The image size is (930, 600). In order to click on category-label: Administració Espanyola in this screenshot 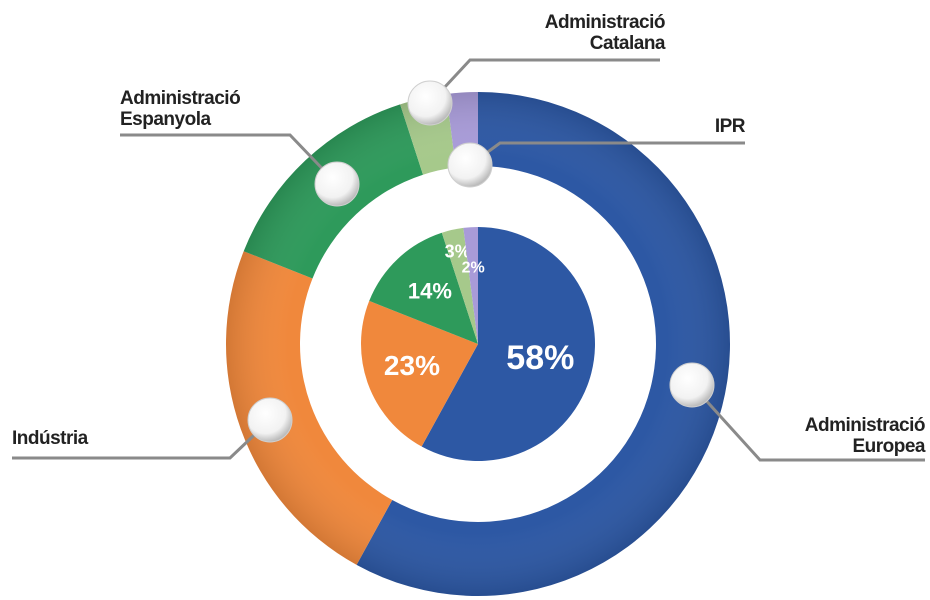, I will do `click(180, 109)`.